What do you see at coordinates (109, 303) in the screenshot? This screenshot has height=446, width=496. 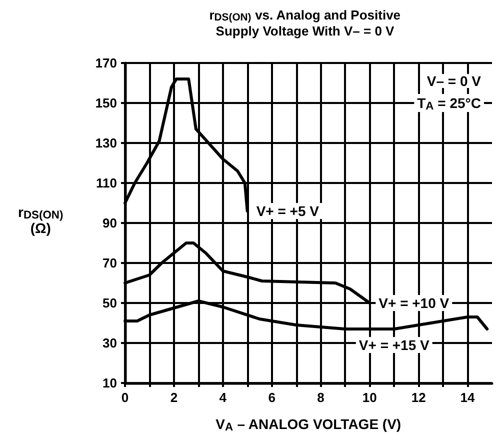 I see `y-tick-label: 50` at bounding box center [109, 303].